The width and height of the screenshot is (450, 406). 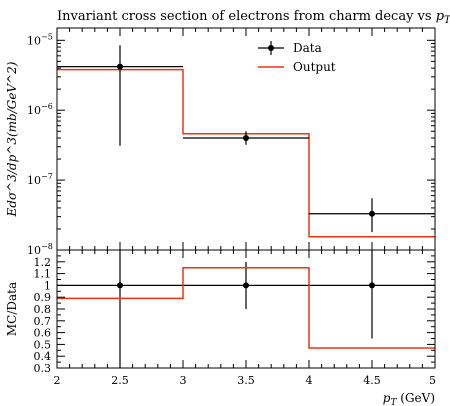 What do you see at coordinates (440, 16) in the screenshot?
I see `chart-title-var: p` at bounding box center [440, 16].